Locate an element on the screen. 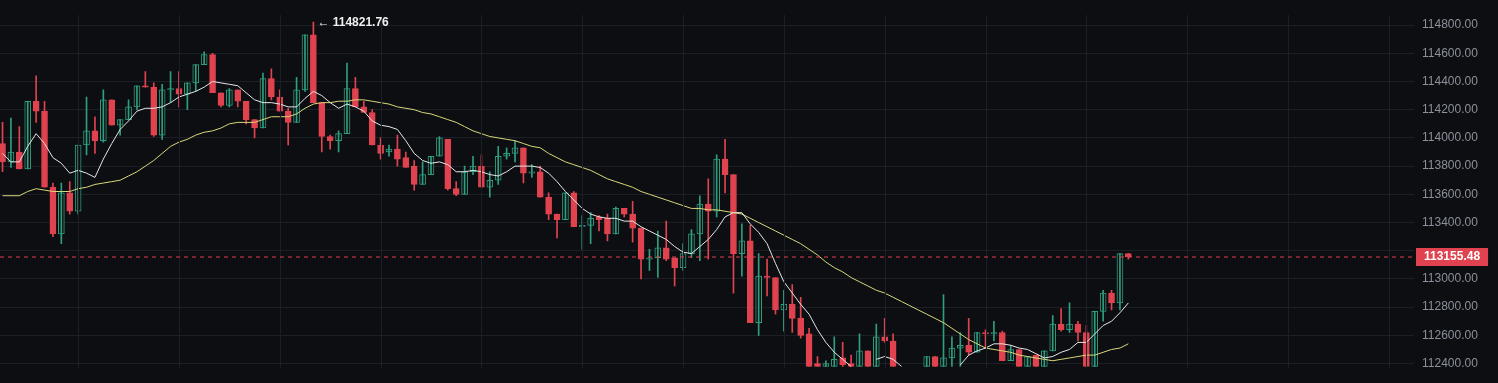 This screenshot has height=383, width=1498. annotation: ← 114821.76 is located at coordinates (353, 21).